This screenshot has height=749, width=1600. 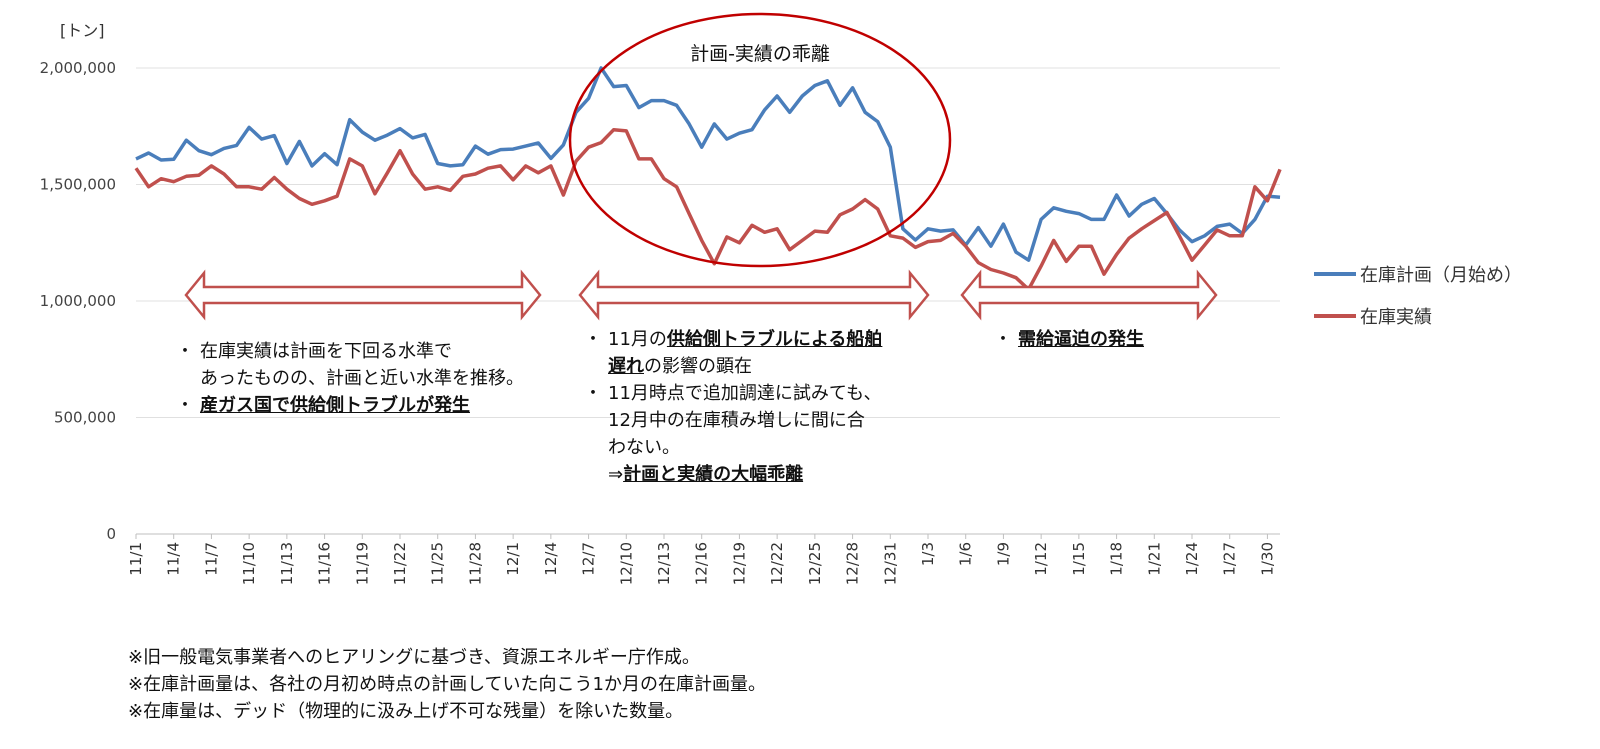 I want to click on period-arrows, so click(x=701, y=295).